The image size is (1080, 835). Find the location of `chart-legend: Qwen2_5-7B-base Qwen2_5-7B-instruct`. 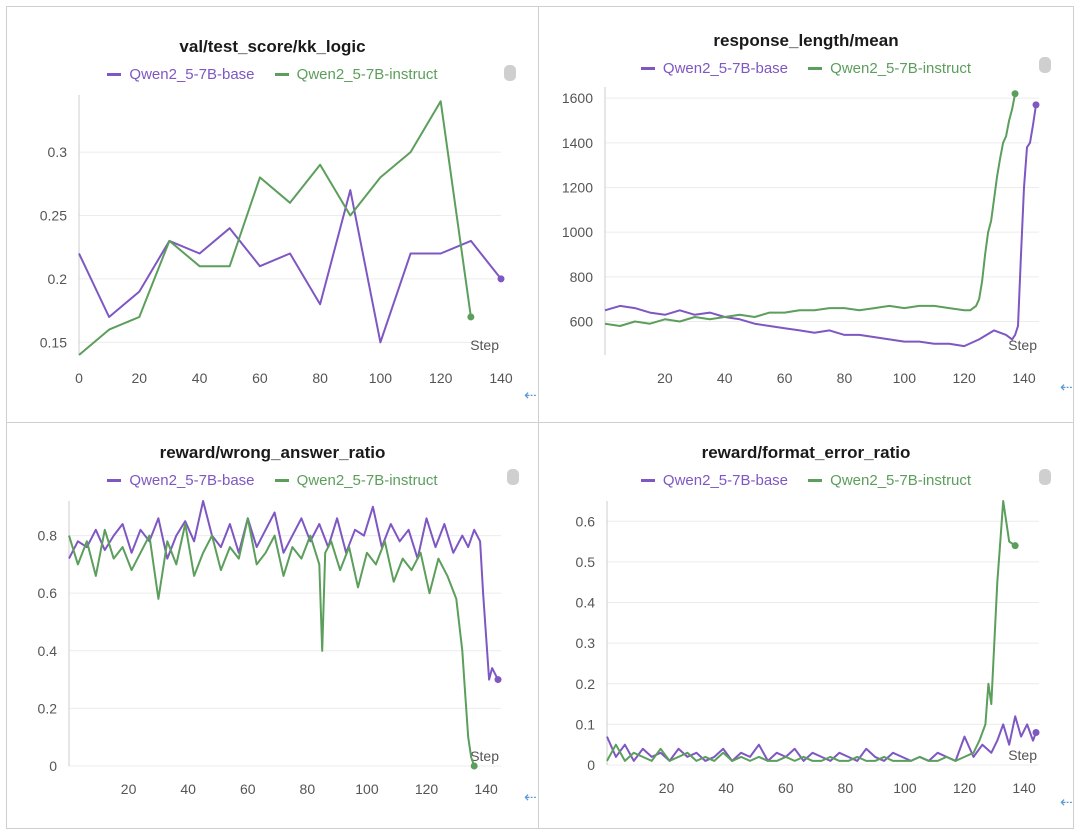

chart-legend: Qwen2_5-7B-base Qwen2_5-7B-instruct is located at coordinates (806, 479).